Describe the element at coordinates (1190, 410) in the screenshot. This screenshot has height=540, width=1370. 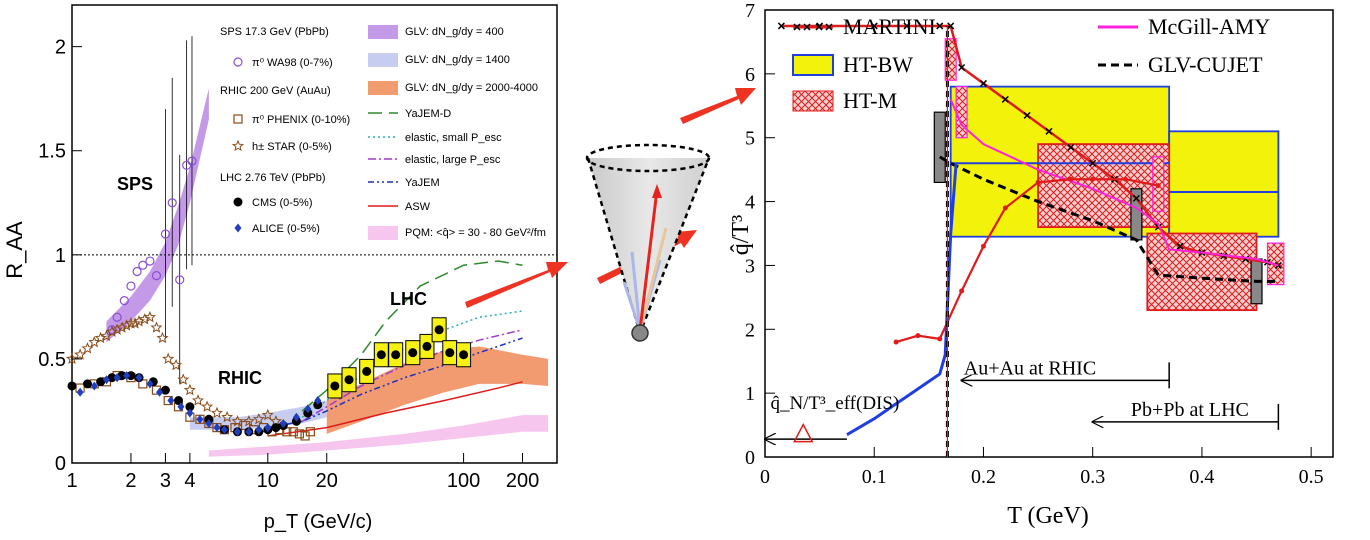
I see `label-lhc: Pb+Pb at LHC` at that location.